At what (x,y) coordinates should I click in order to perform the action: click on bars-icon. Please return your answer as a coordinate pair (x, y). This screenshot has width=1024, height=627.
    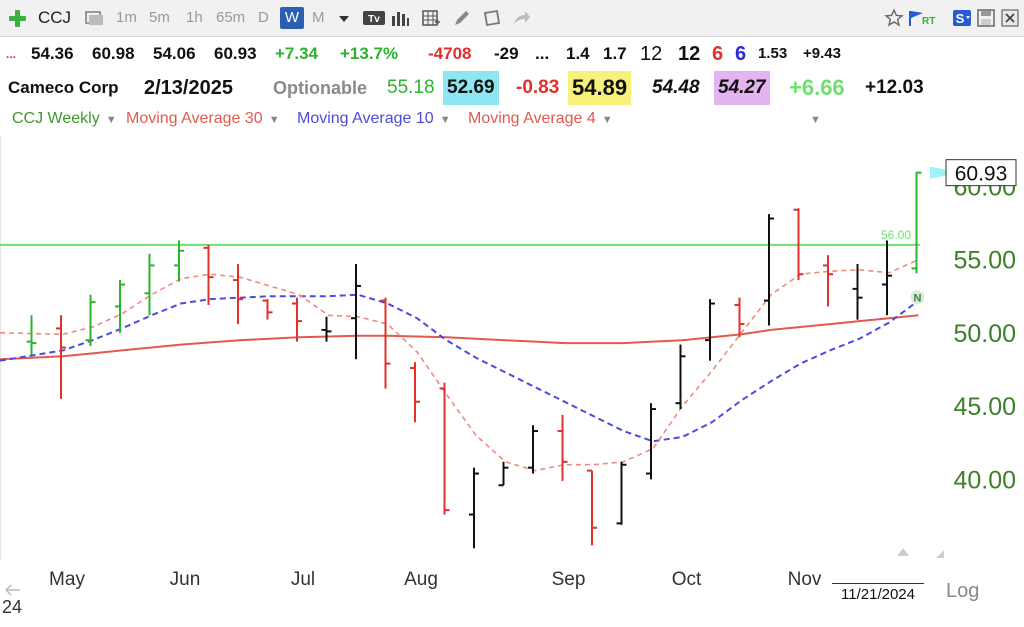
    Looking at the image, I should click on (400, 18).